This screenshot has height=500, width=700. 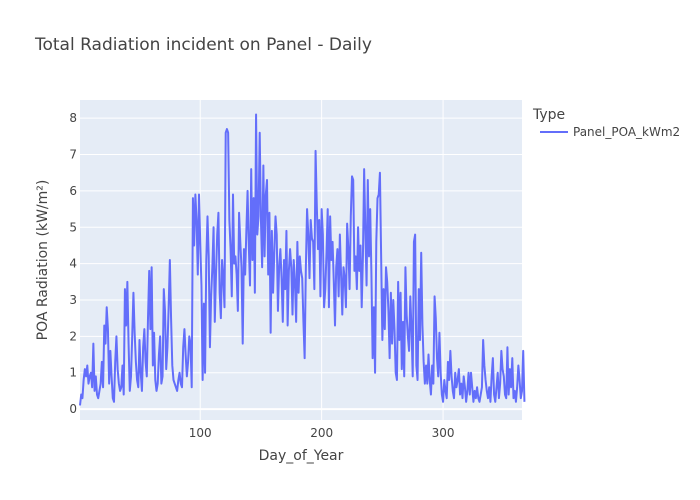 I want to click on y-tick-label: 1, so click(x=73, y=373).